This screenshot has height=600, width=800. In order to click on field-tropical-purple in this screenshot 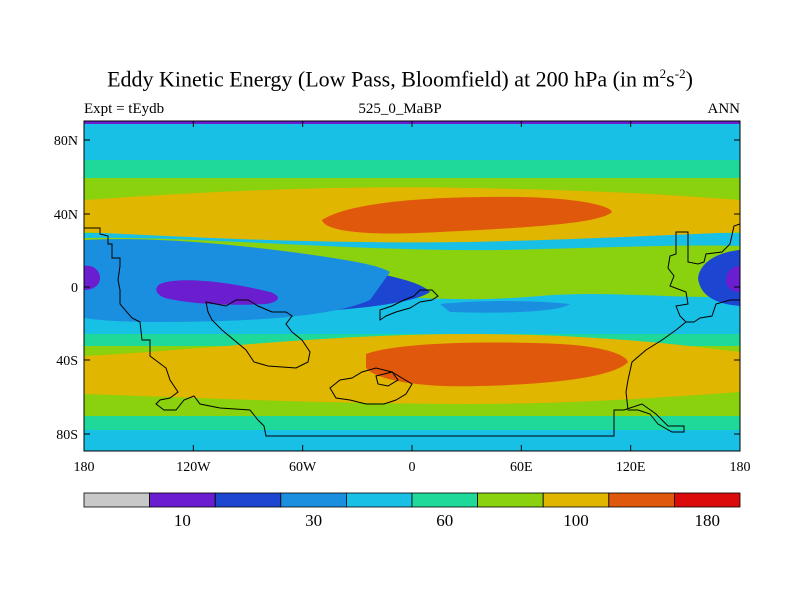, I will do `click(217, 292)`.